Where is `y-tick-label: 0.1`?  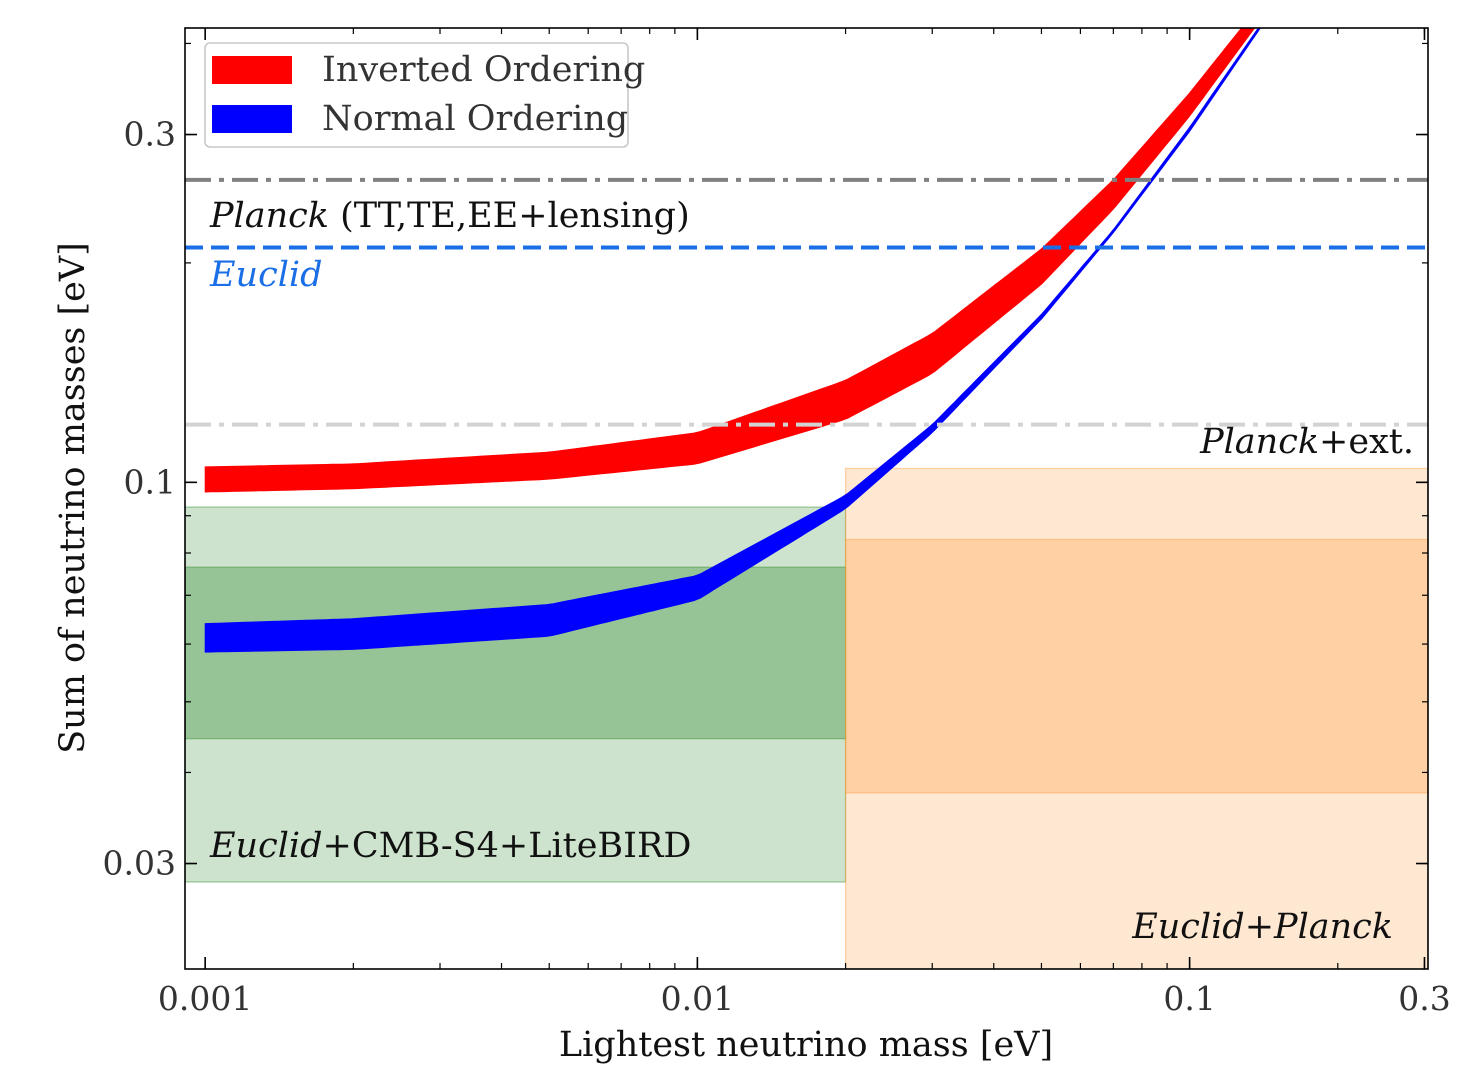 y-tick-label: 0.1 is located at coordinates (150, 481).